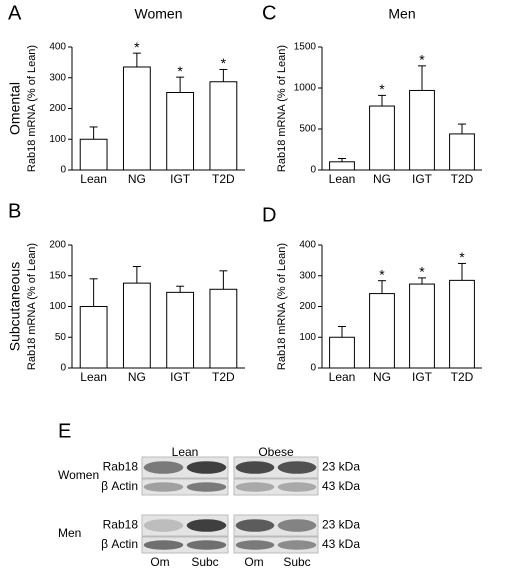 Image resolution: width=510 pixels, height=571 pixels. What do you see at coordinates (253, 562) in the screenshot?
I see `lane-label: Om` at bounding box center [253, 562].